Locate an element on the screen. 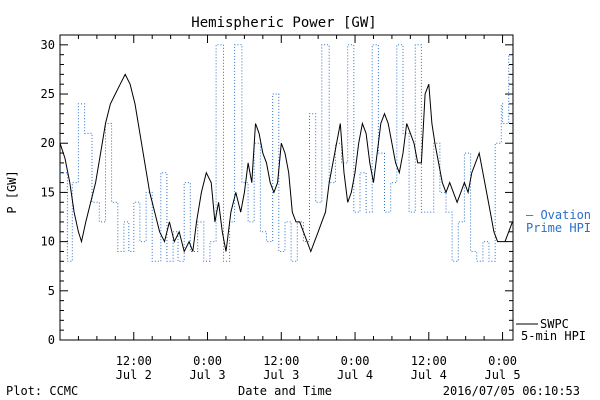  legend-ovation-line2: Prime HPI is located at coordinates (558, 228).